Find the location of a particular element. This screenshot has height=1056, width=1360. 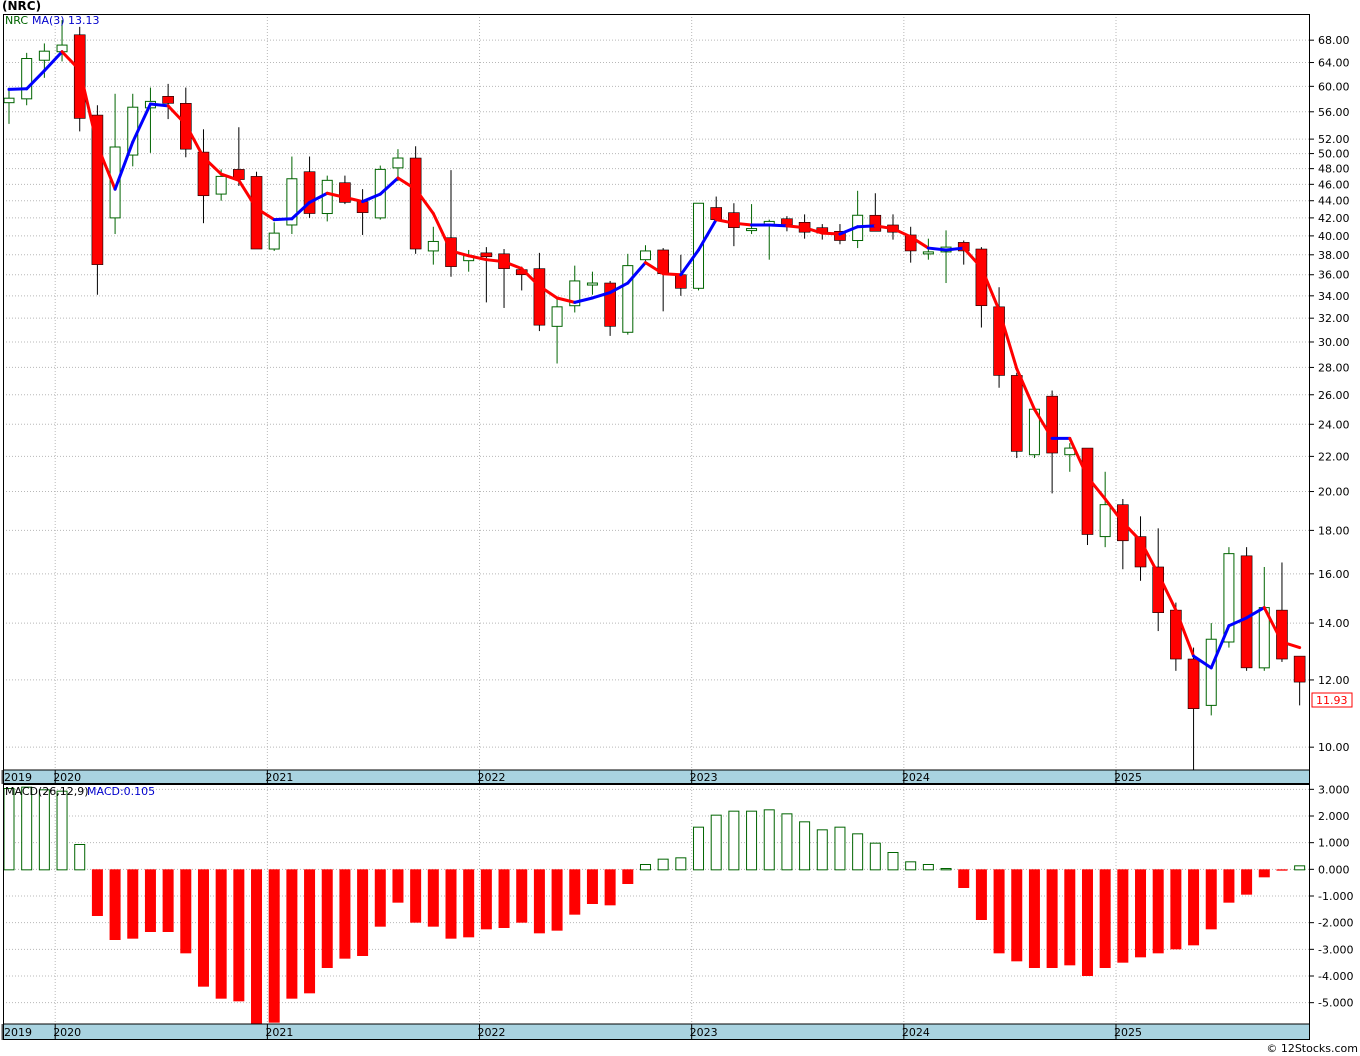

price-tick-label: 48.00 is located at coordinates (1334, 169).